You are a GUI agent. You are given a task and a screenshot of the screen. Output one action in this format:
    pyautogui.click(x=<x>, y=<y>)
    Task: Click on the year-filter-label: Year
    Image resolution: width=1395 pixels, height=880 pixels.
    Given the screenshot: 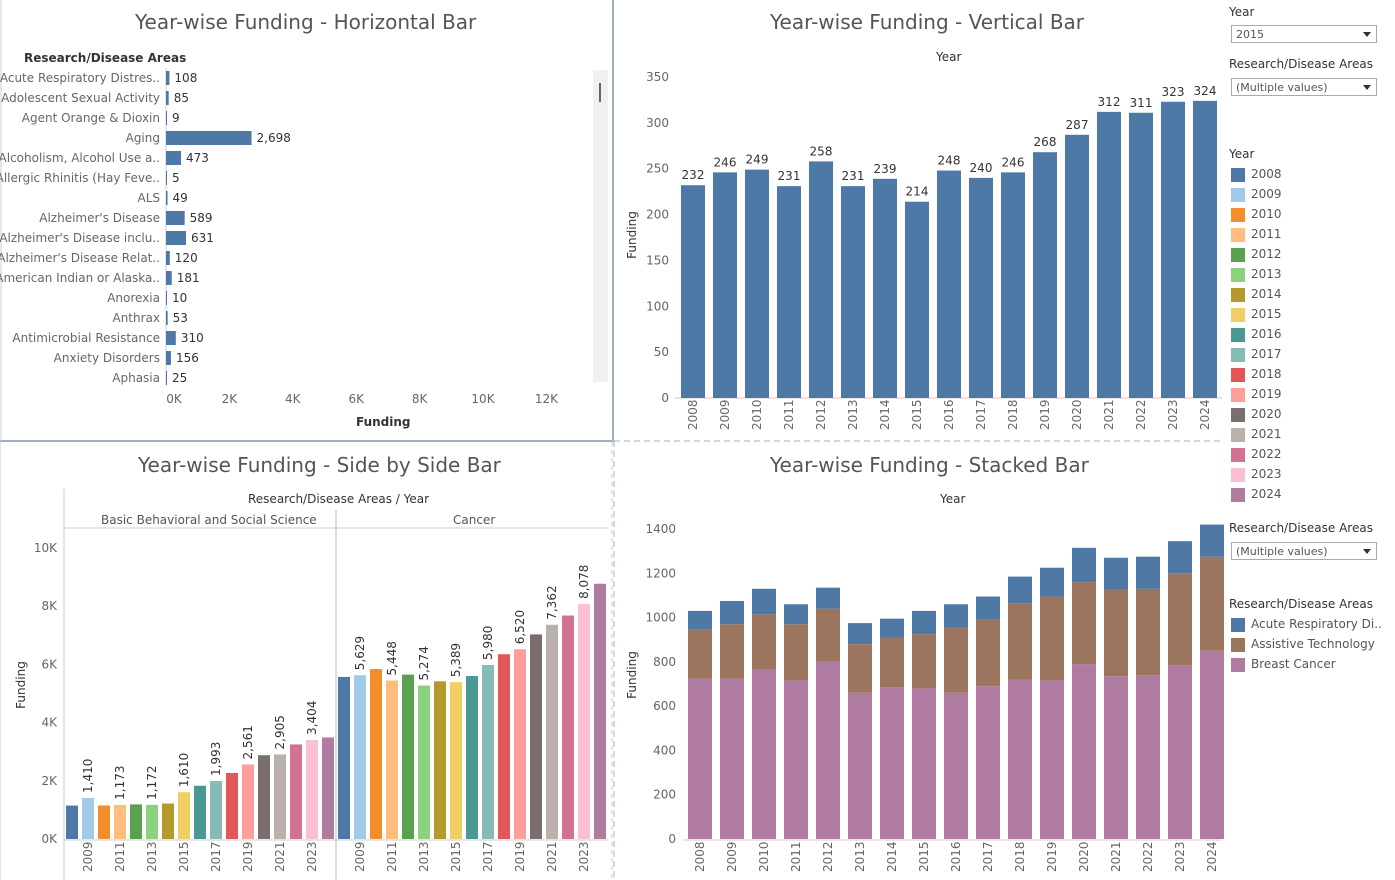 What is the action you would take?
    pyautogui.click(x=1242, y=12)
    